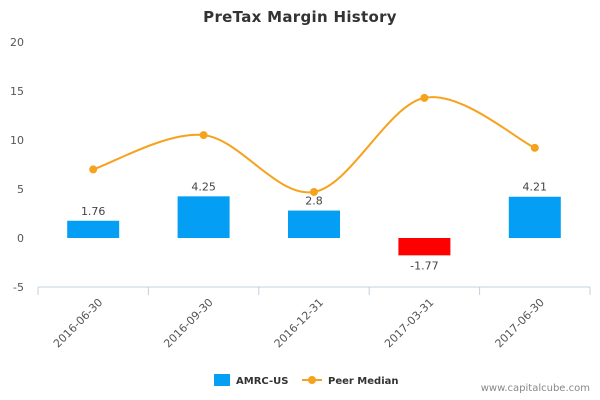 The height and width of the screenshot is (400, 600). What do you see at coordinates (312, 380) in the screenshot?
I see `legend-marker-peer` at bounding box center [312, 380].